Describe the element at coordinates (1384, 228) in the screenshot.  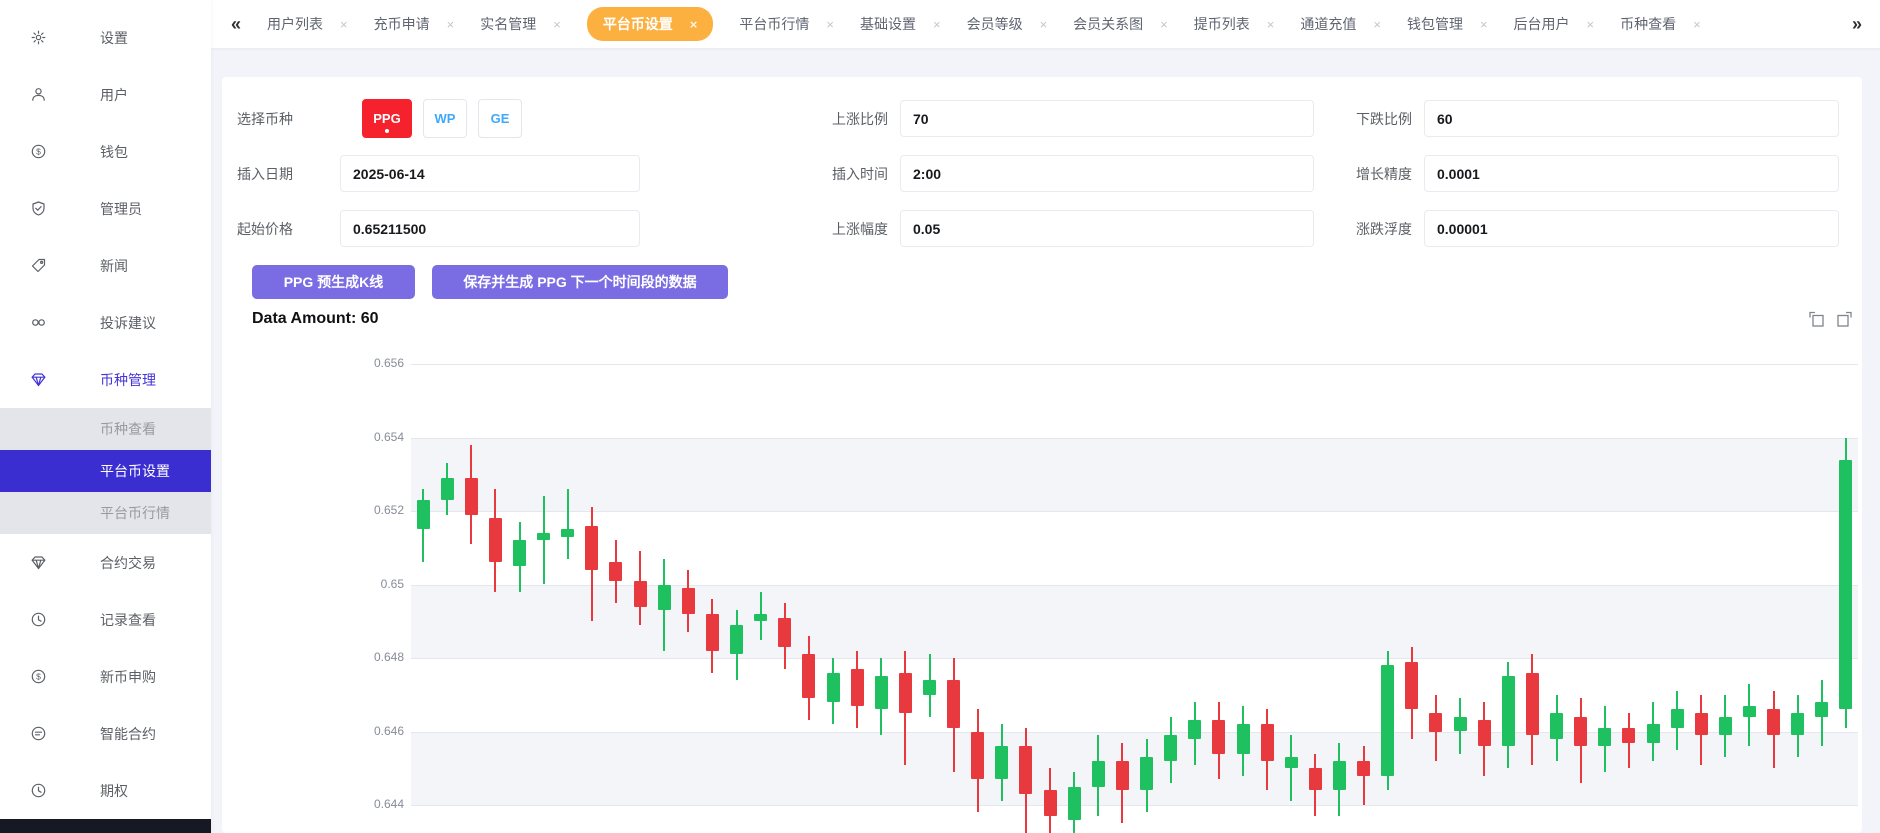
I see `field-label: 涨跌浮度` at that location.